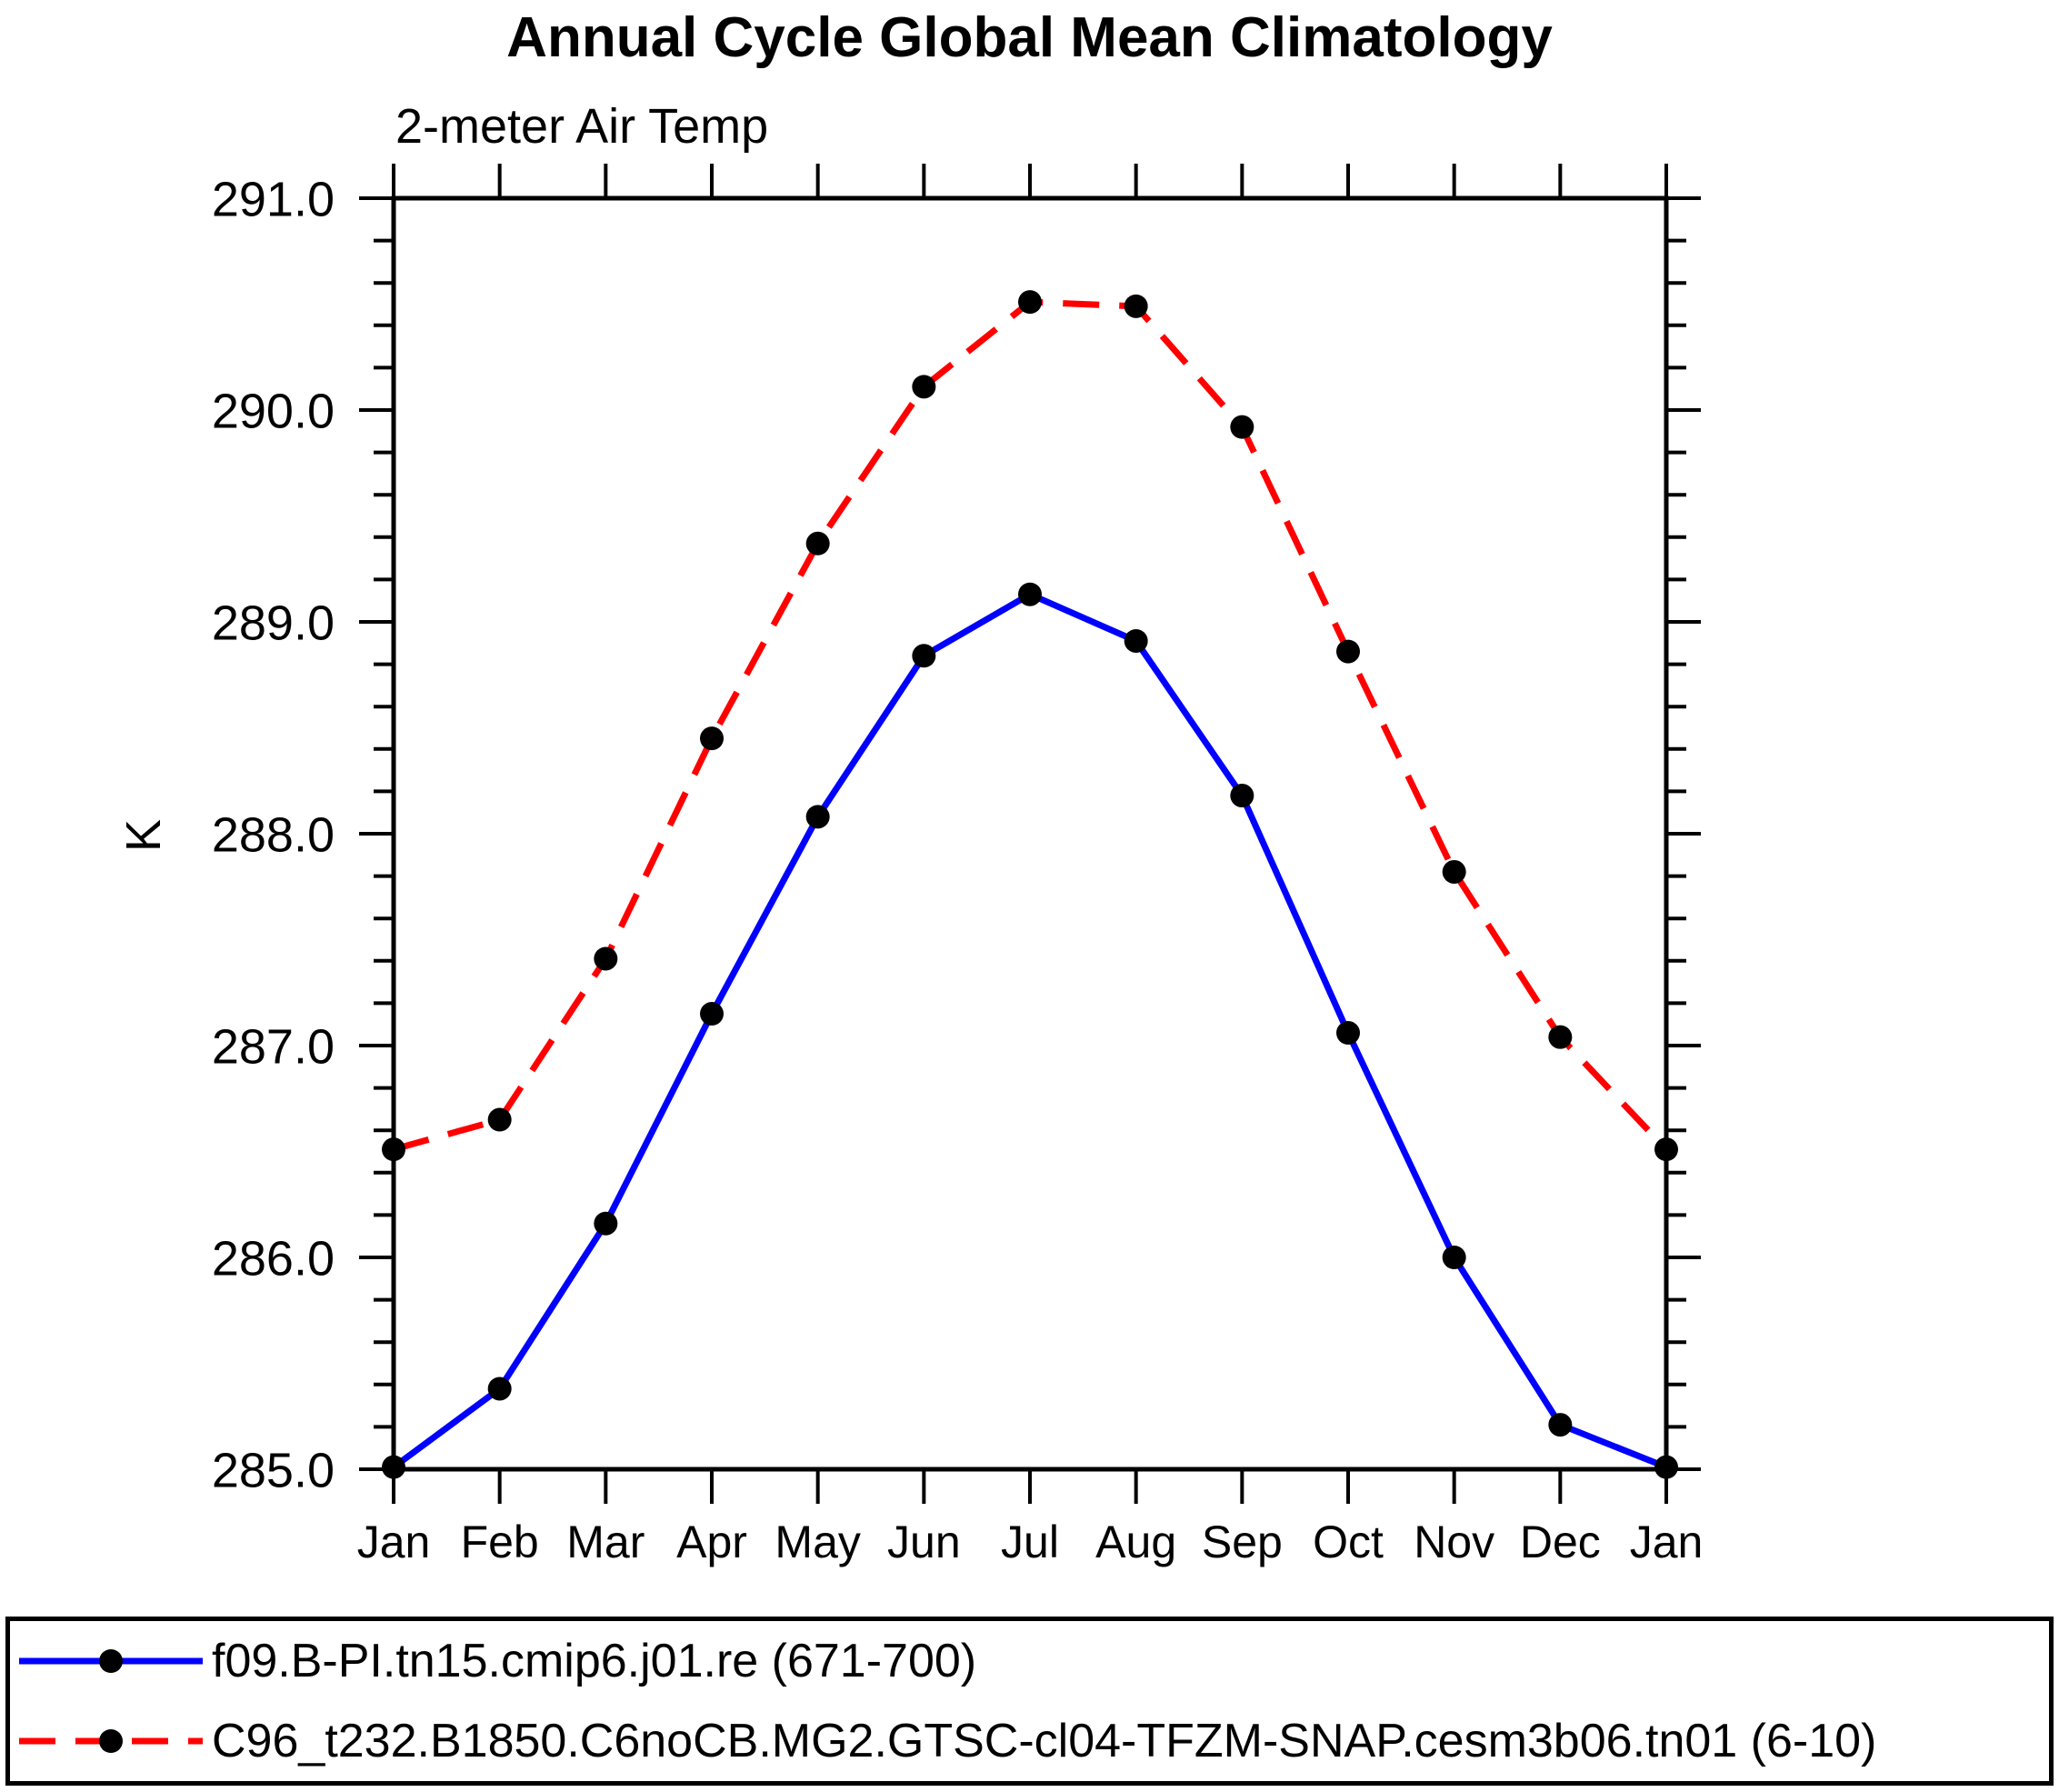 The height and width of the screenshot is (1792, 2059). What do you see at coordinates (1135, 1542) in the screenshot?
I see `x-tick-label: Aug` at bounding box center [1135, 1542].